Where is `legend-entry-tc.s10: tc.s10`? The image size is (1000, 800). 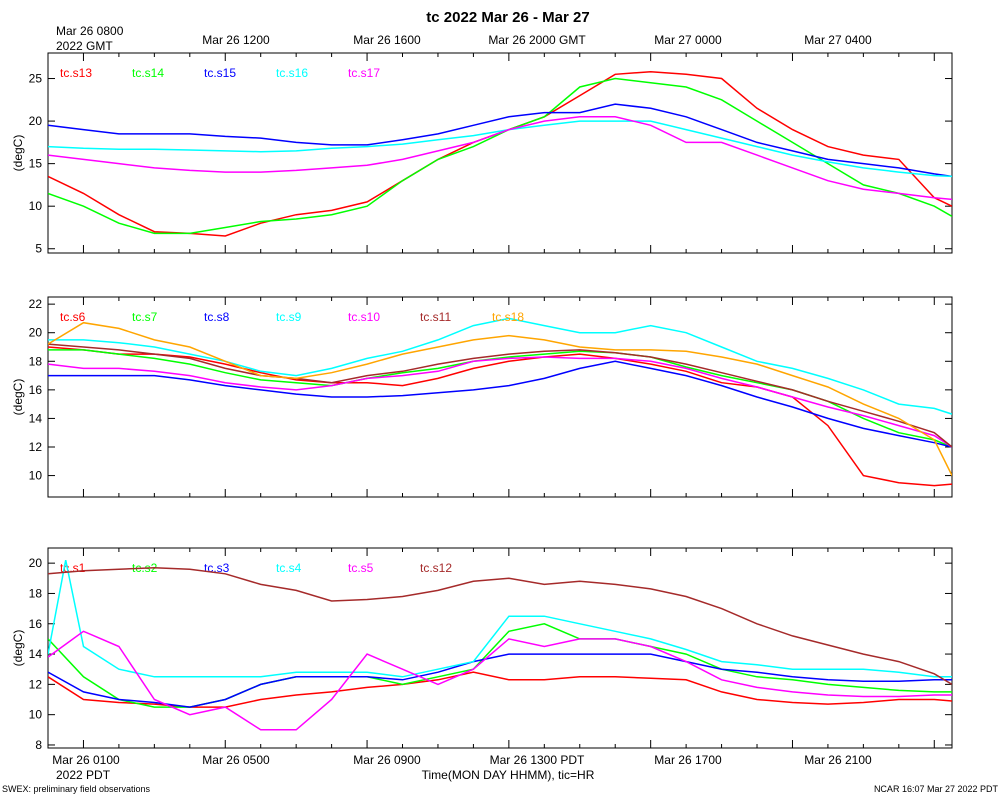
legend-entry-tc.s10: tc.s10 is located at coordinates (364, 317).